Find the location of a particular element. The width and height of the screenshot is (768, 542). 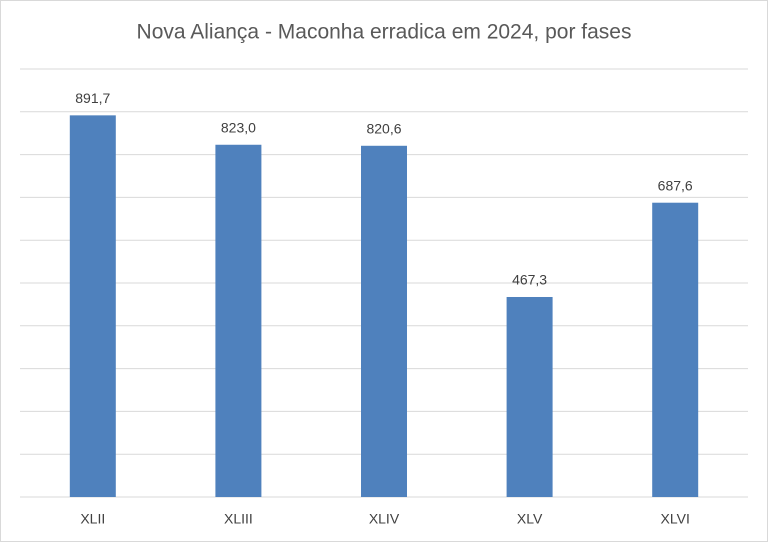

x-tick-label: XLVI is located at coordinates (675, 519).